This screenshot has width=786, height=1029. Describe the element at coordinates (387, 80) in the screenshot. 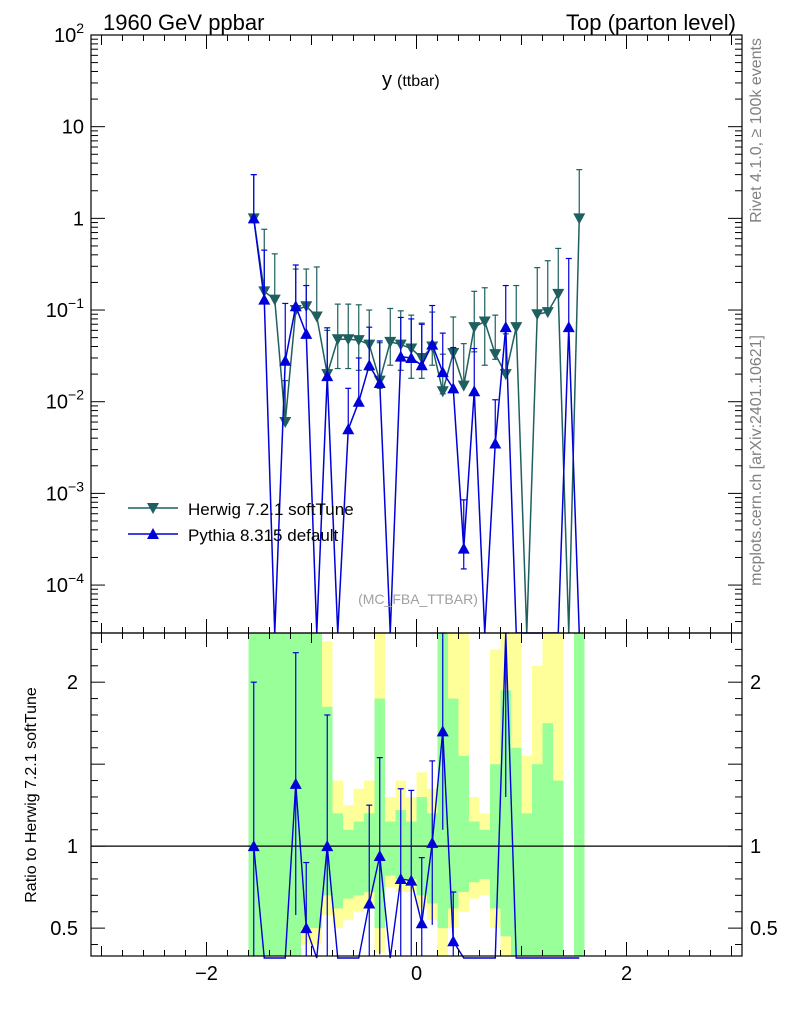

I see `chart-title-main: y` at that location.